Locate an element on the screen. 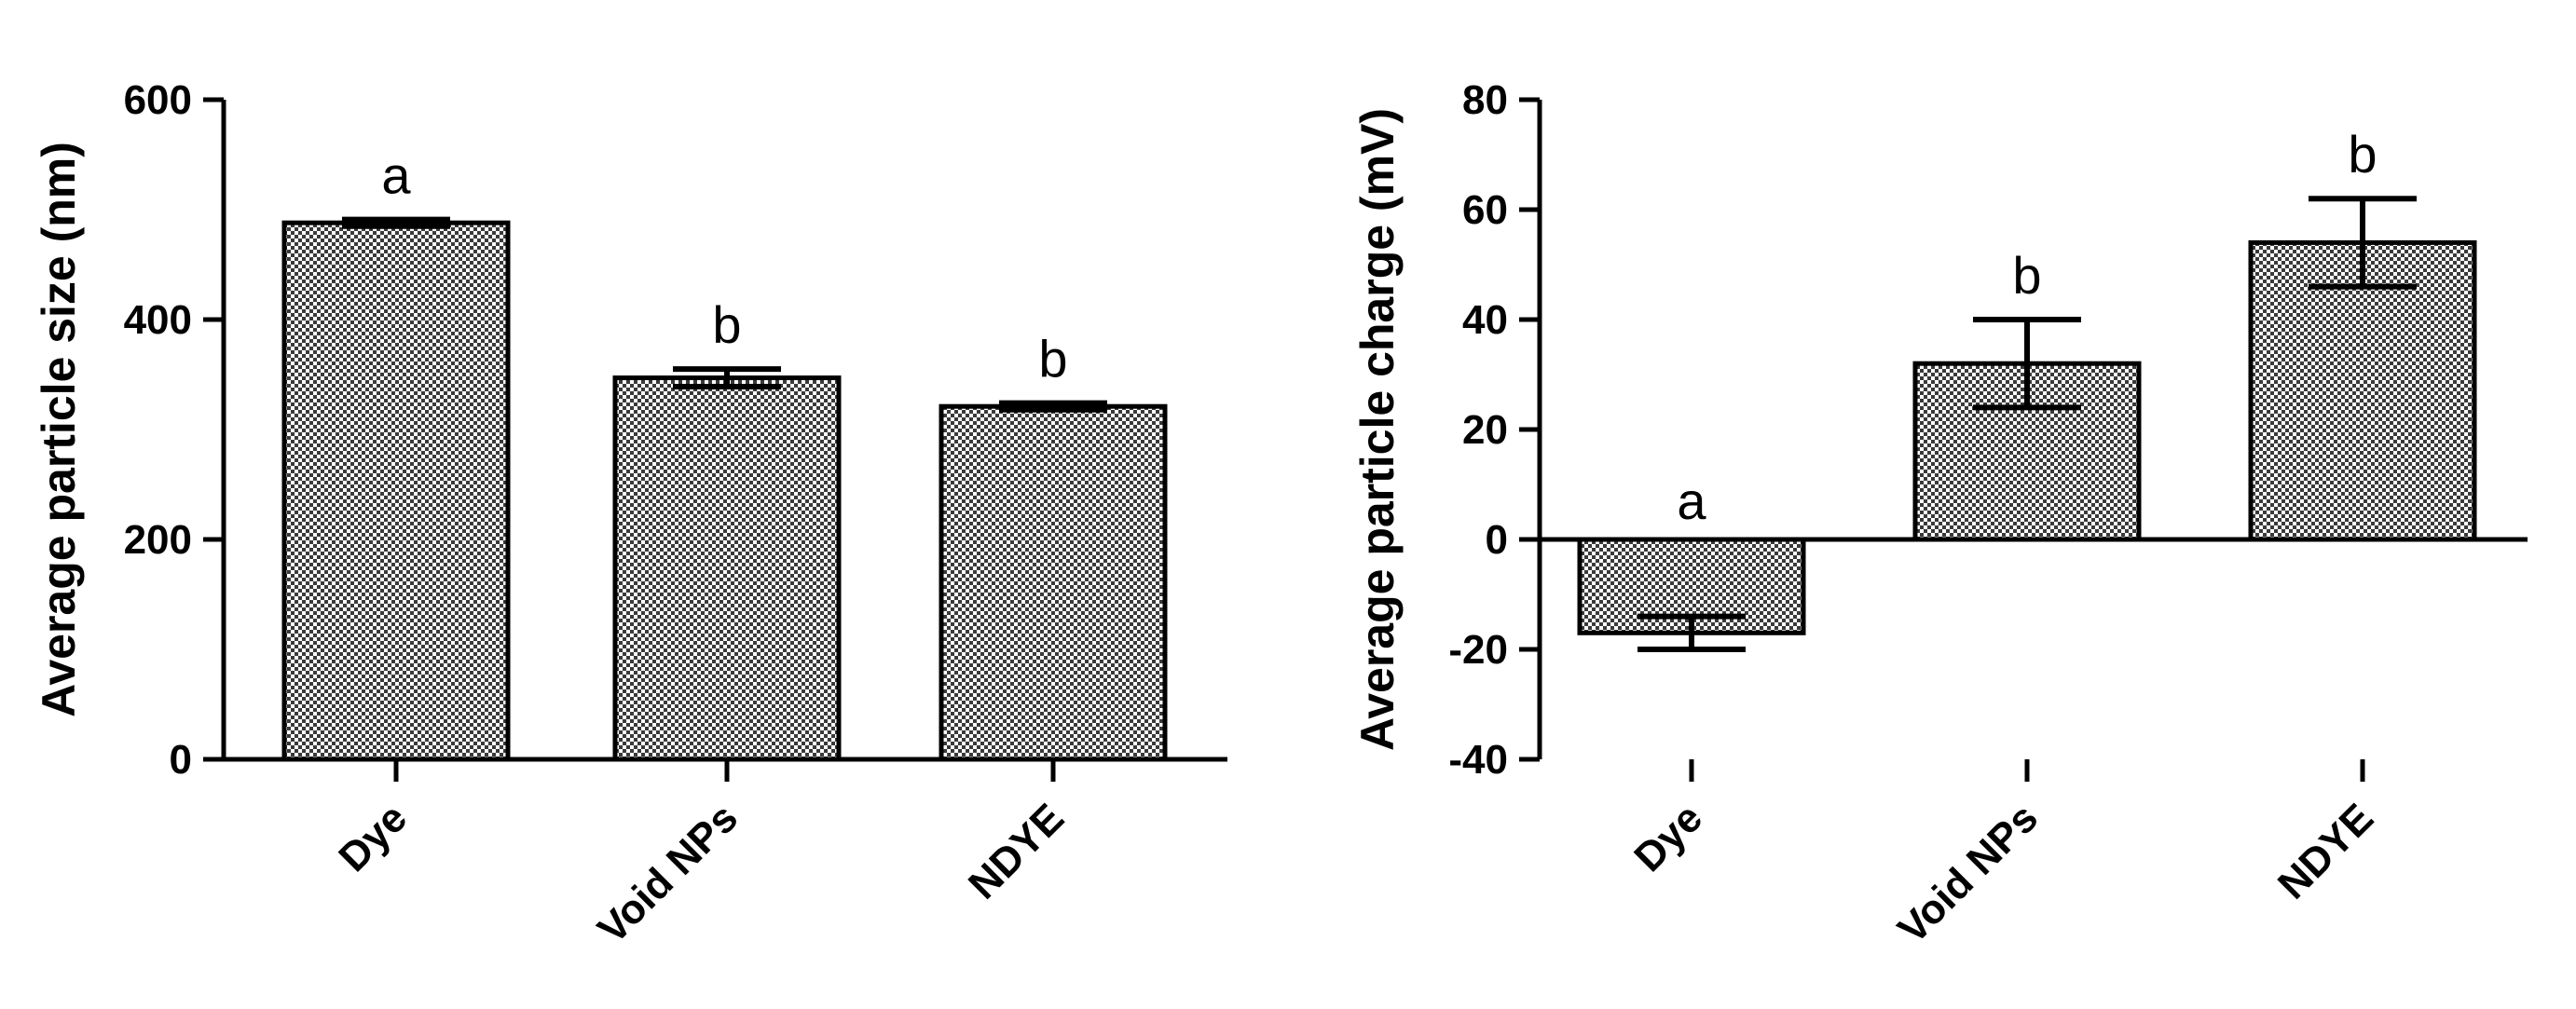  category-label-charge-2: NDYE is located at coordinates (2325, 851).